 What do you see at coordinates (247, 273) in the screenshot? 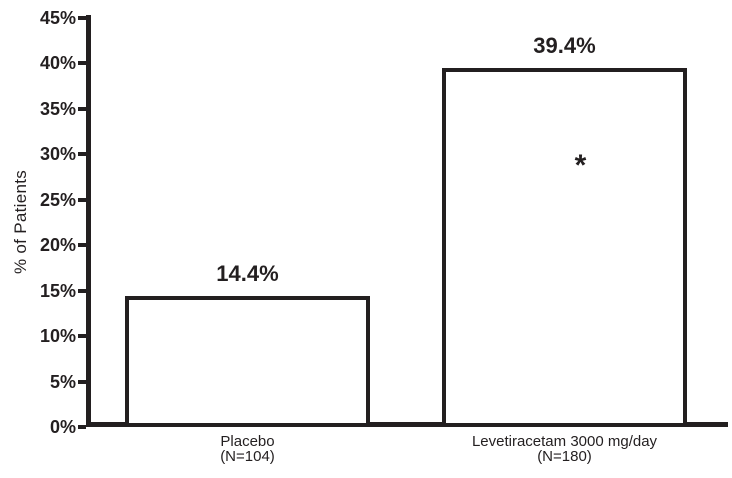
I see `bar-value-label: 14.4%` at bounding box center [247, 273].